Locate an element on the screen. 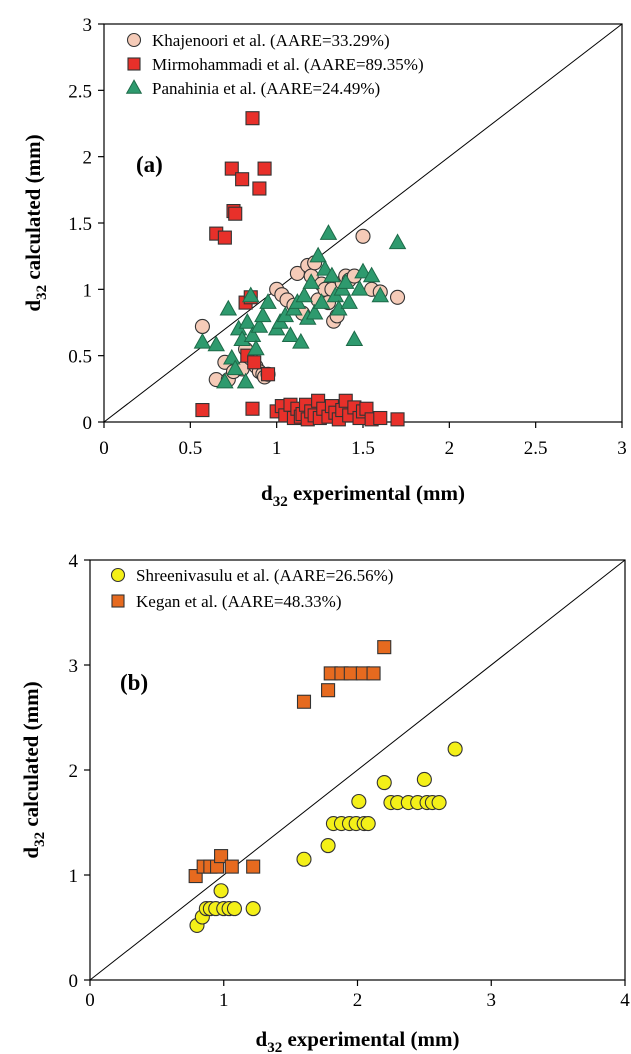 This screenshot has height=1054, width=631. y-tick-label: 2.5 is located at coordinates (80, 91).